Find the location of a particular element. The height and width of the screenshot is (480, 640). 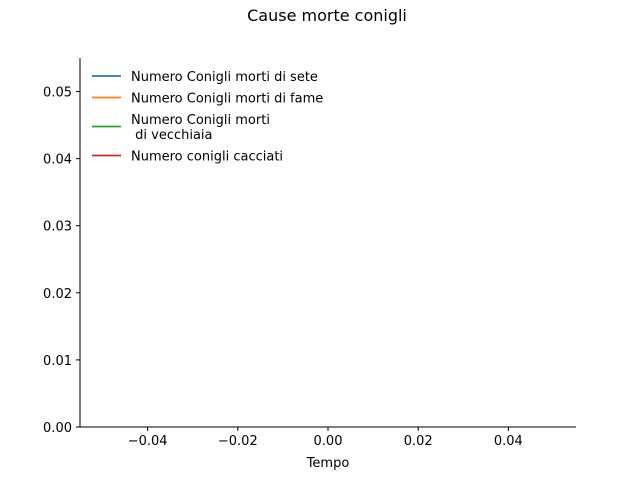

y-tick-label: 0.01 is located at coordinates (57, 361).